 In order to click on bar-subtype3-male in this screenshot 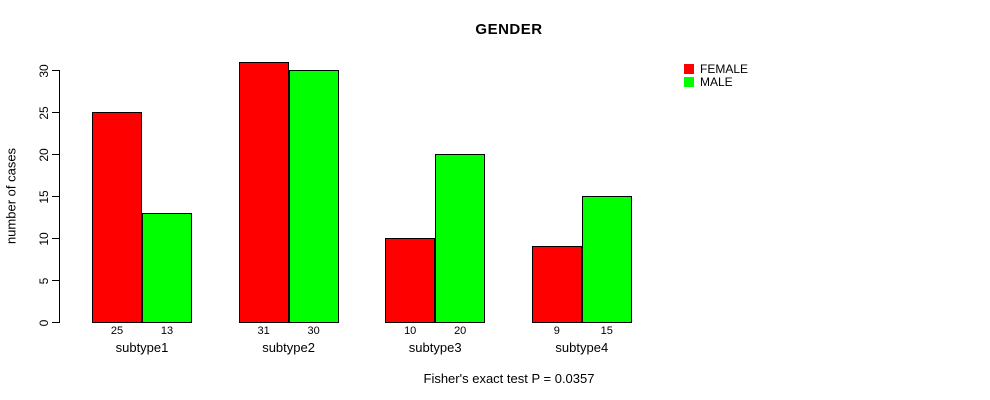, I will do `click(460, 238)`.